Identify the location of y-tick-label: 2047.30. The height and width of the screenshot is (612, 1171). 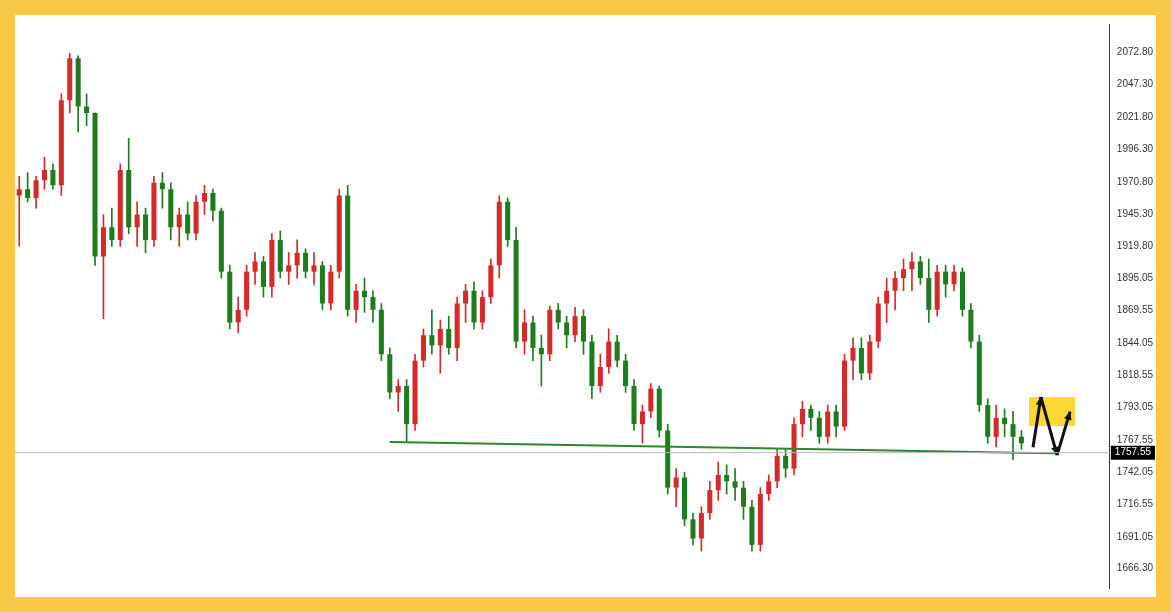
(1135, 84).